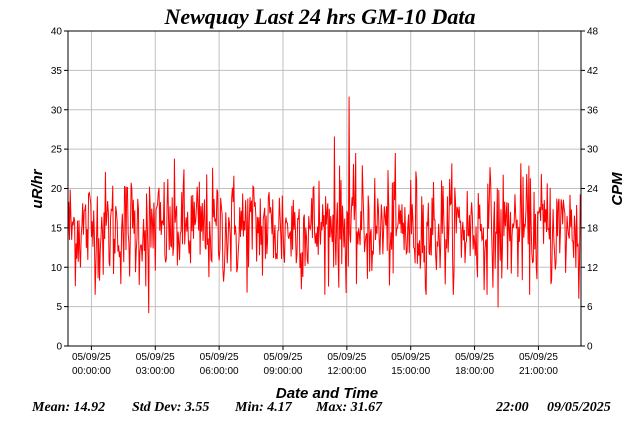  What do you see at coordinates (263, 407) in the screenshot?
I see `stat-min: Min: 4.17` at bounding box center [263, 407].